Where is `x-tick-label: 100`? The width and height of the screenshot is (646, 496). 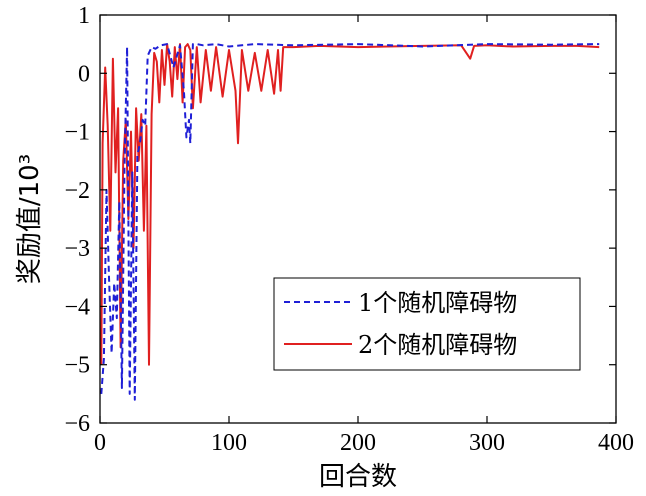
x-tick-label: 100 is located at coordinates (229, 443).